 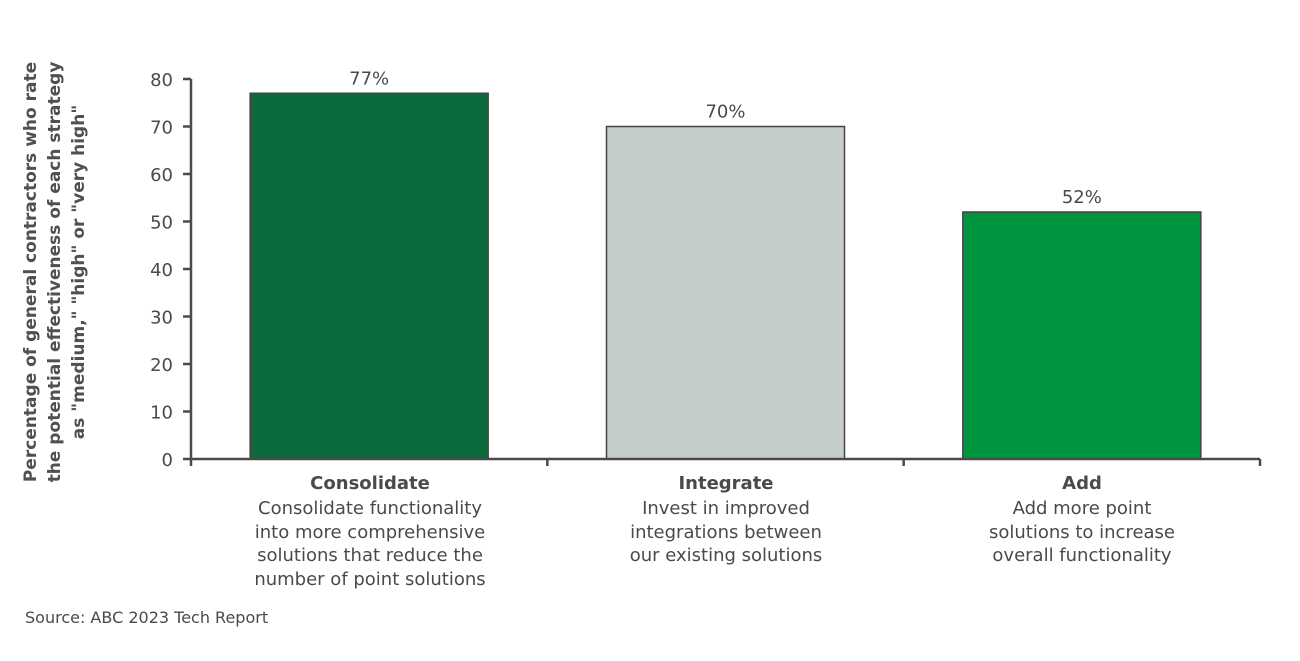 I want to click on y-tick-label: 70, so click(x=161, y=128).